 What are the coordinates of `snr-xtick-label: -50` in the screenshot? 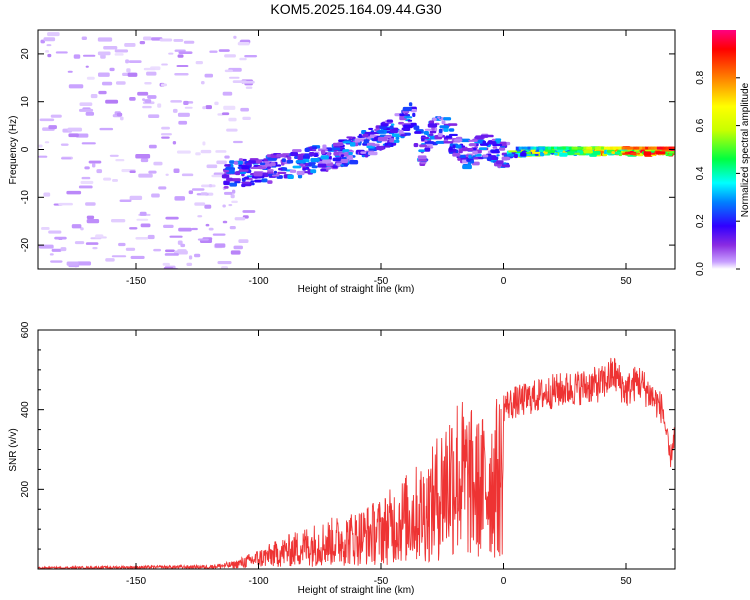 It's located at (381, 581).